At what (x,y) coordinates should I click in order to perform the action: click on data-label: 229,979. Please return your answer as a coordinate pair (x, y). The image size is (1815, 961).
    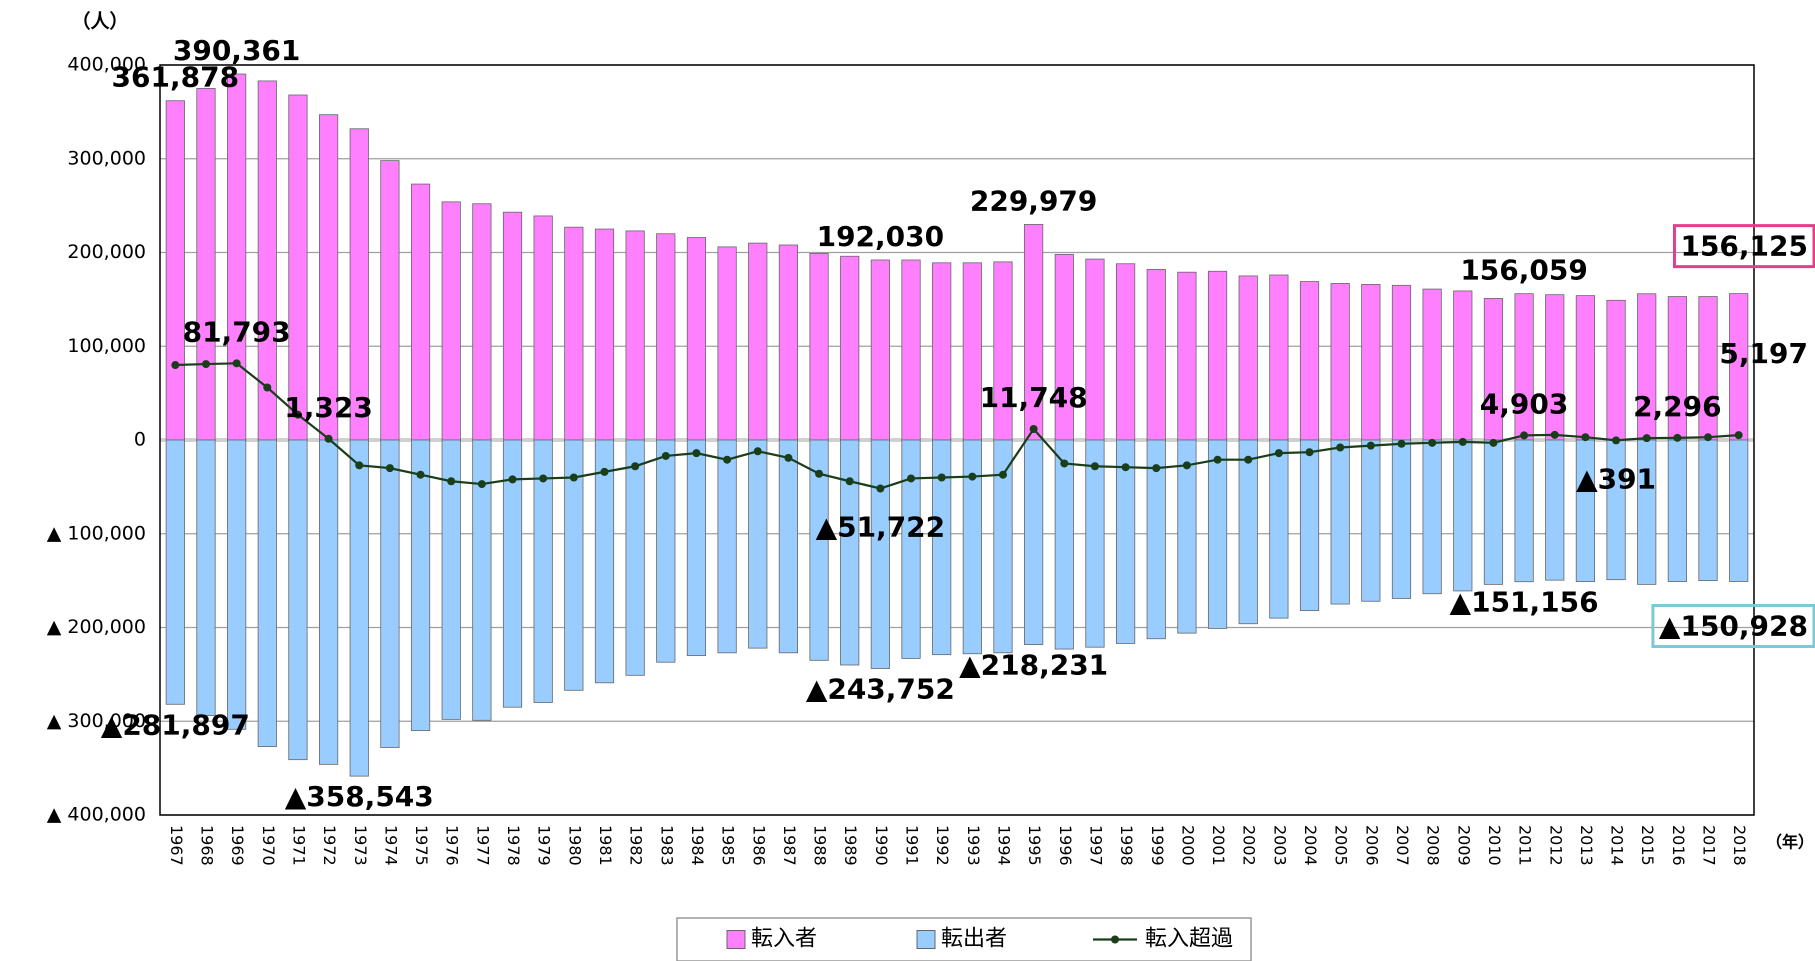
    Looking at the image, I should click on (1034, 200).